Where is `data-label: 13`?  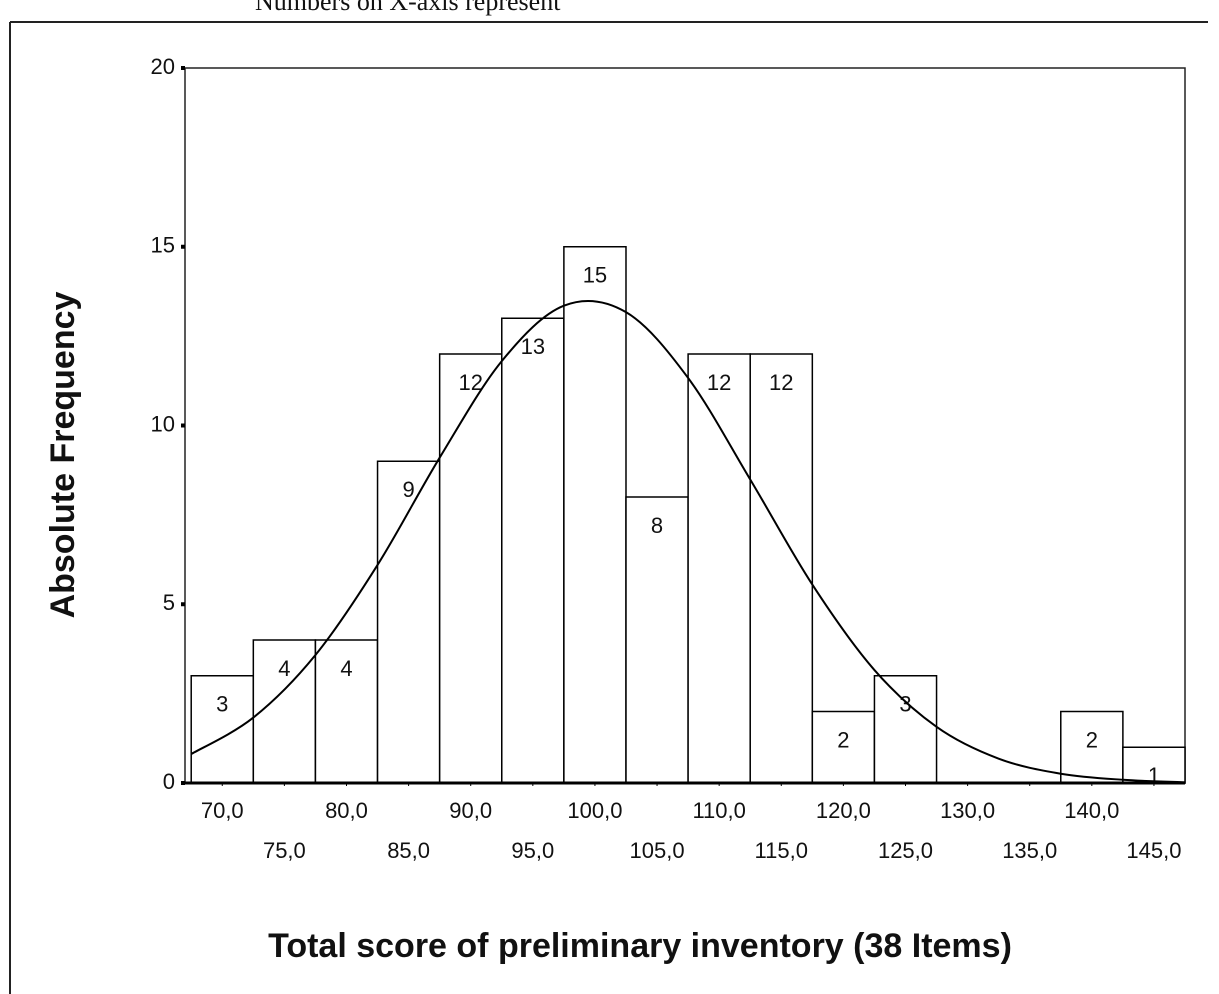 data-label: 13 is located at coordinates (533, 346).